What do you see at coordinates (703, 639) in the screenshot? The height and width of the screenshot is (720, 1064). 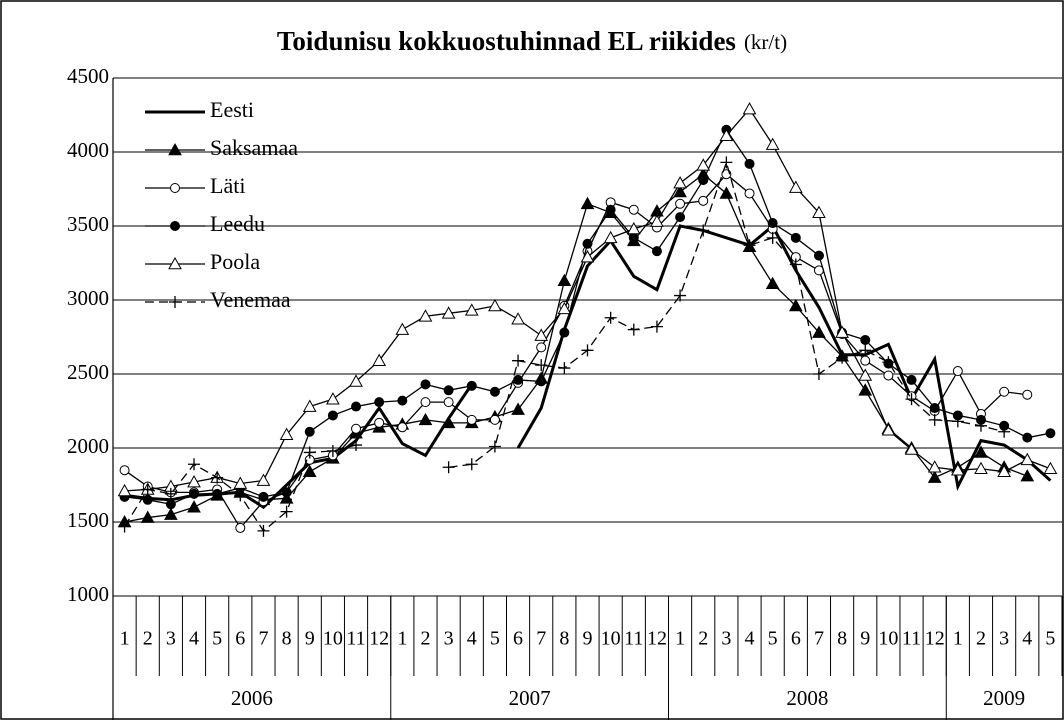 I see `x-tick-label: 2` at bounding box center [703, 639].